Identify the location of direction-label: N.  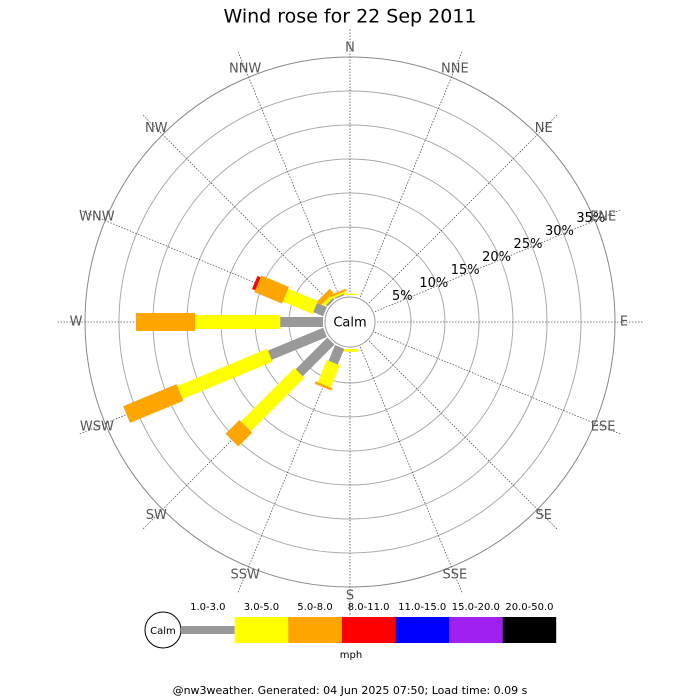
(350, 48).